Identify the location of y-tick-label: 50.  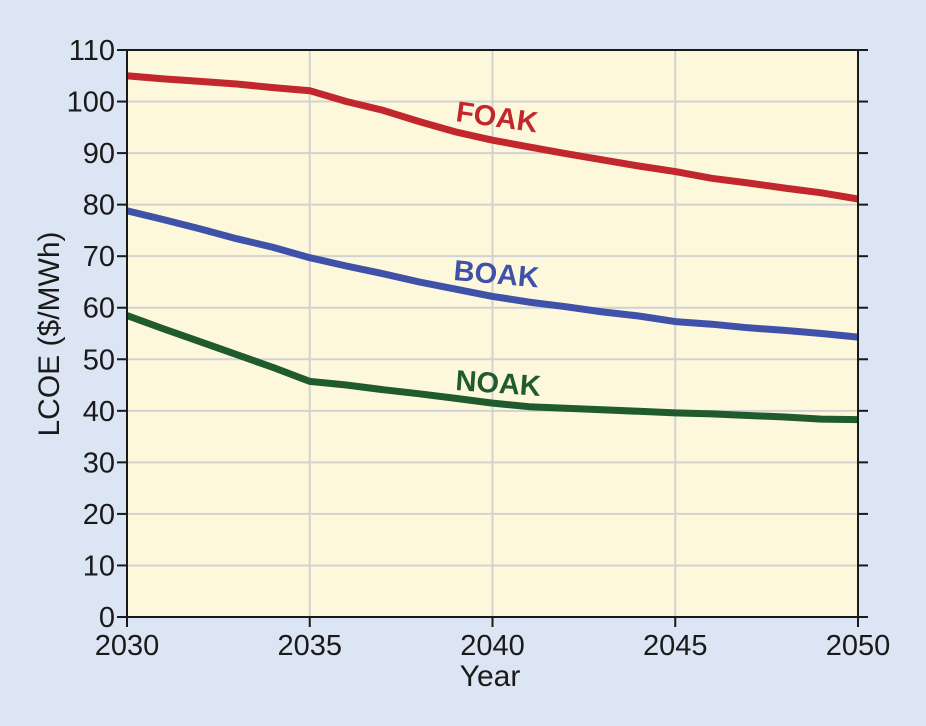
(99, 360).